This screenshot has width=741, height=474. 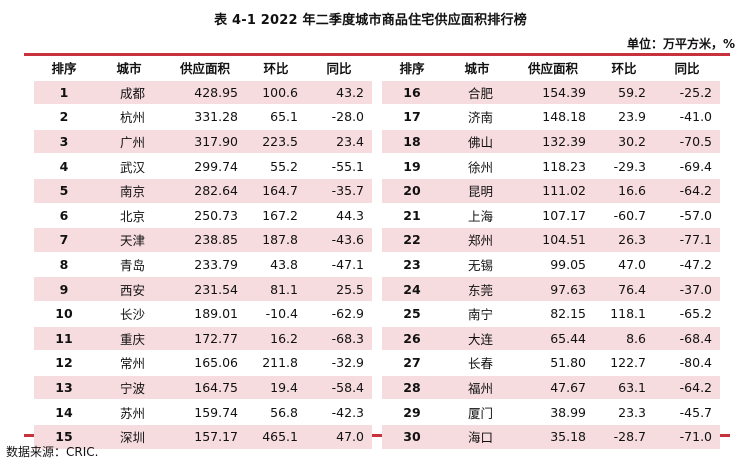 I want to click on cell-mom: -10.4, so click(x=281, y=314).